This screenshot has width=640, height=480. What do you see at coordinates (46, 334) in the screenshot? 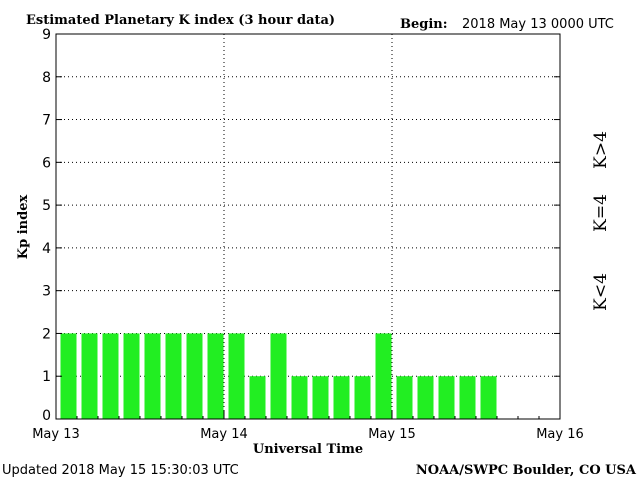
I see `y-tick-label: 2` at bounding box center [46, 334].